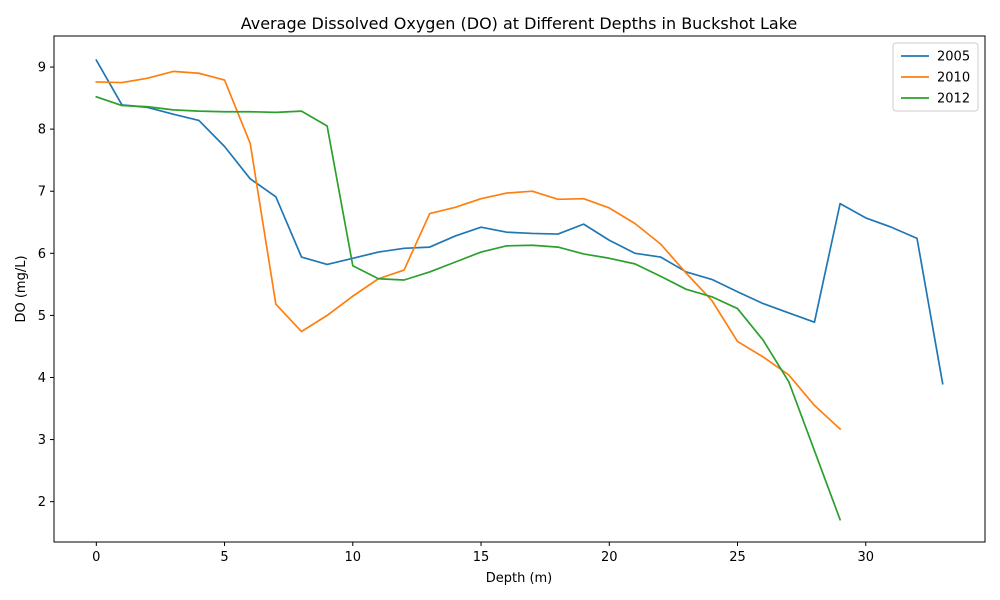  Describe the element at coordinates (481, 557) in the screenshot. I see `x-tick-label: 15` at that location.